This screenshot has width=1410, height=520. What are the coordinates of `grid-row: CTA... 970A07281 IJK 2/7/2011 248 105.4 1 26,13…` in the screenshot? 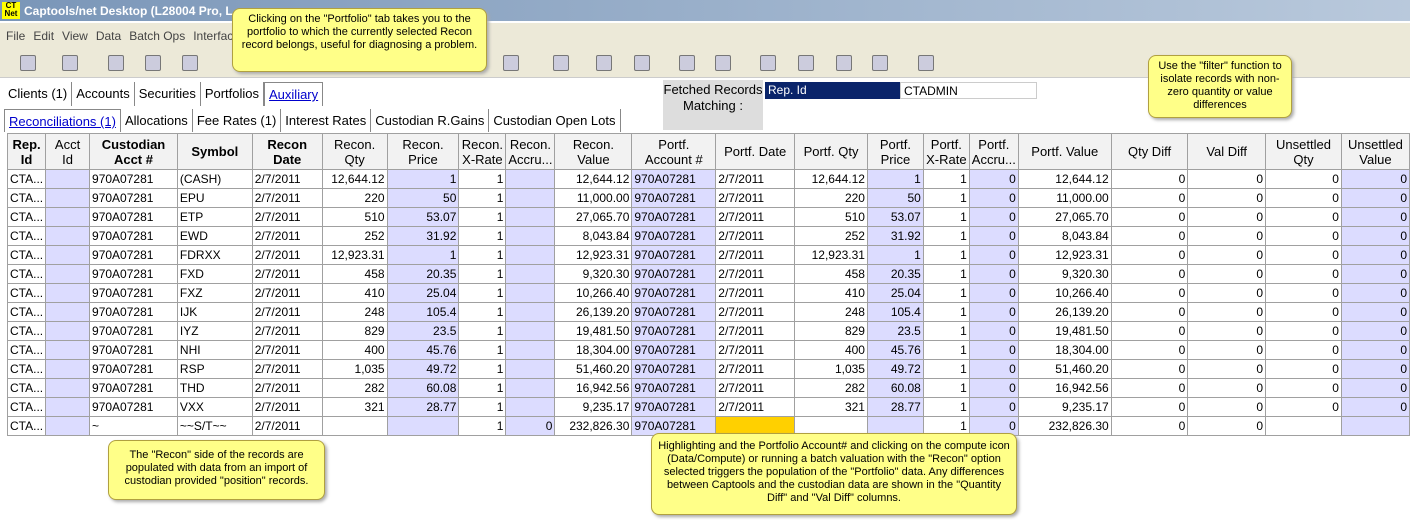 It's located at (708, 312).